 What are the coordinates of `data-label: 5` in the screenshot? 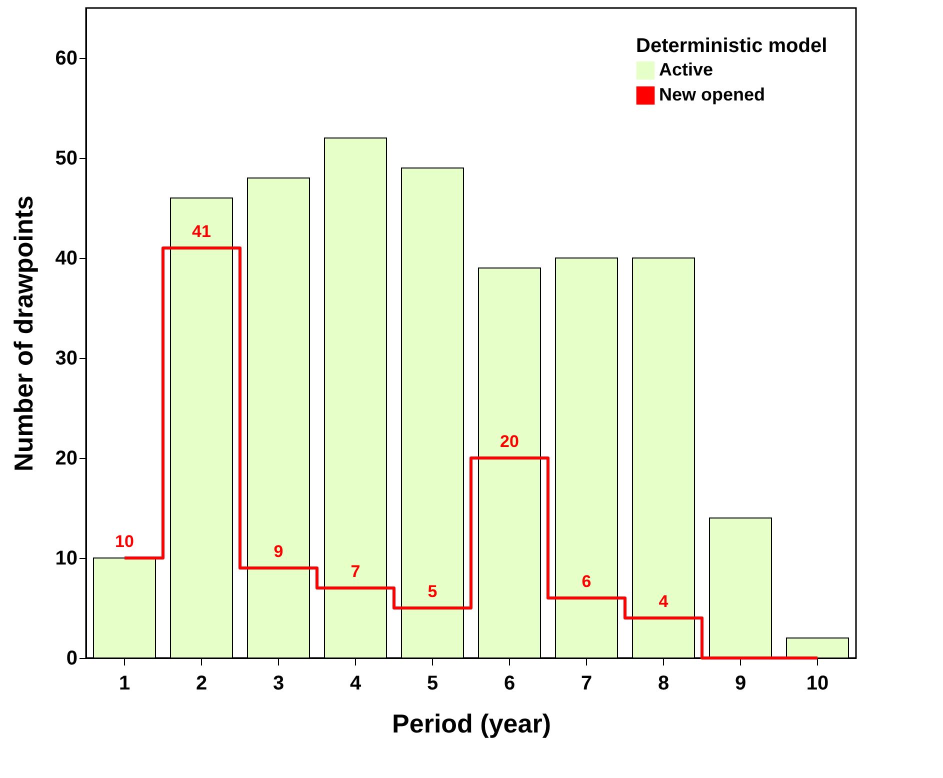 It's located at (433, 591).